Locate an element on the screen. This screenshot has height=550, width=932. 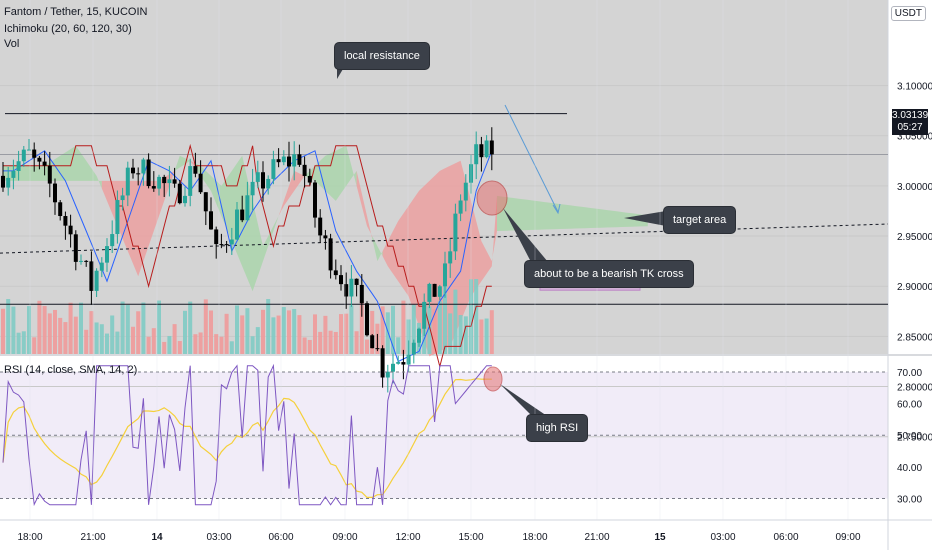
price-tick-label: 2.90000 is located at coordinates (914, 287).